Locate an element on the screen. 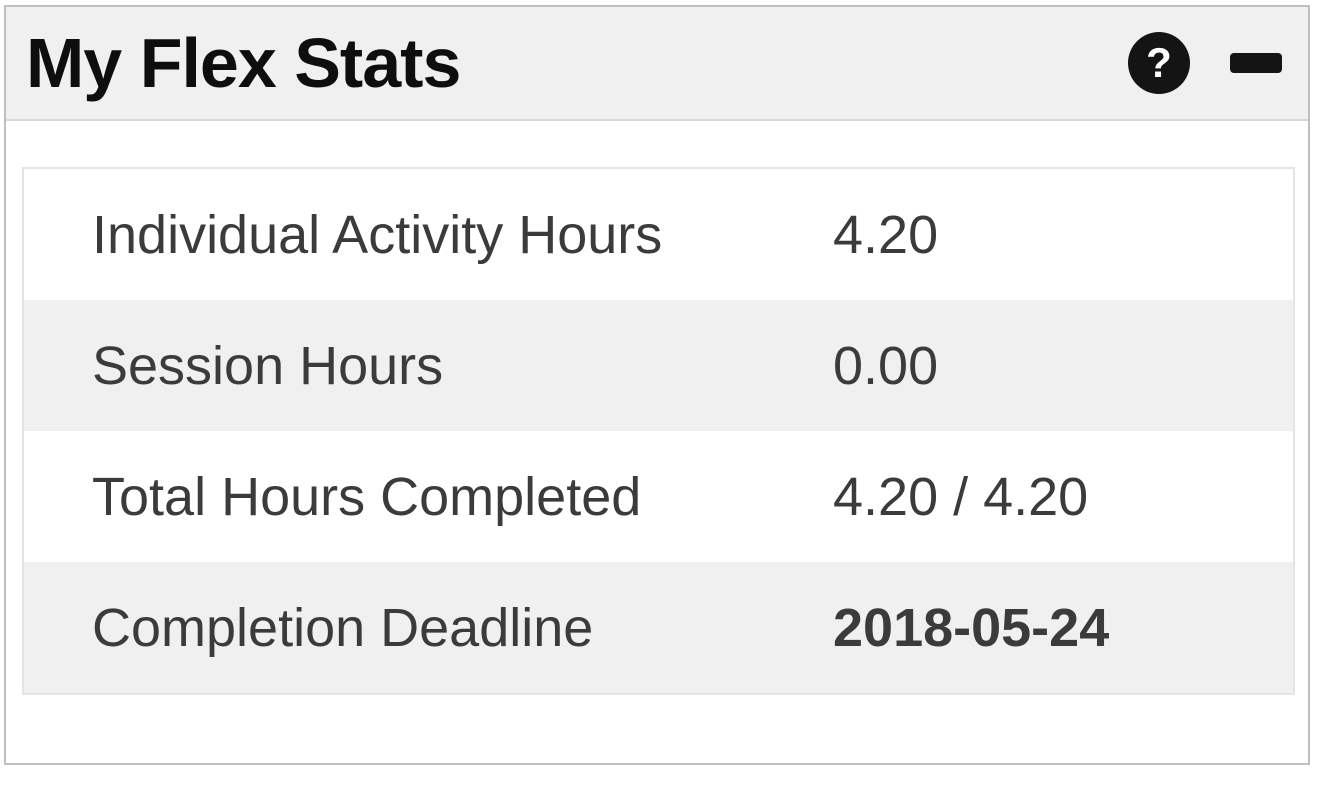 The height and width of the screenshot is (786, 1324). help-icon: ? is located at coordinates (1159, 63).